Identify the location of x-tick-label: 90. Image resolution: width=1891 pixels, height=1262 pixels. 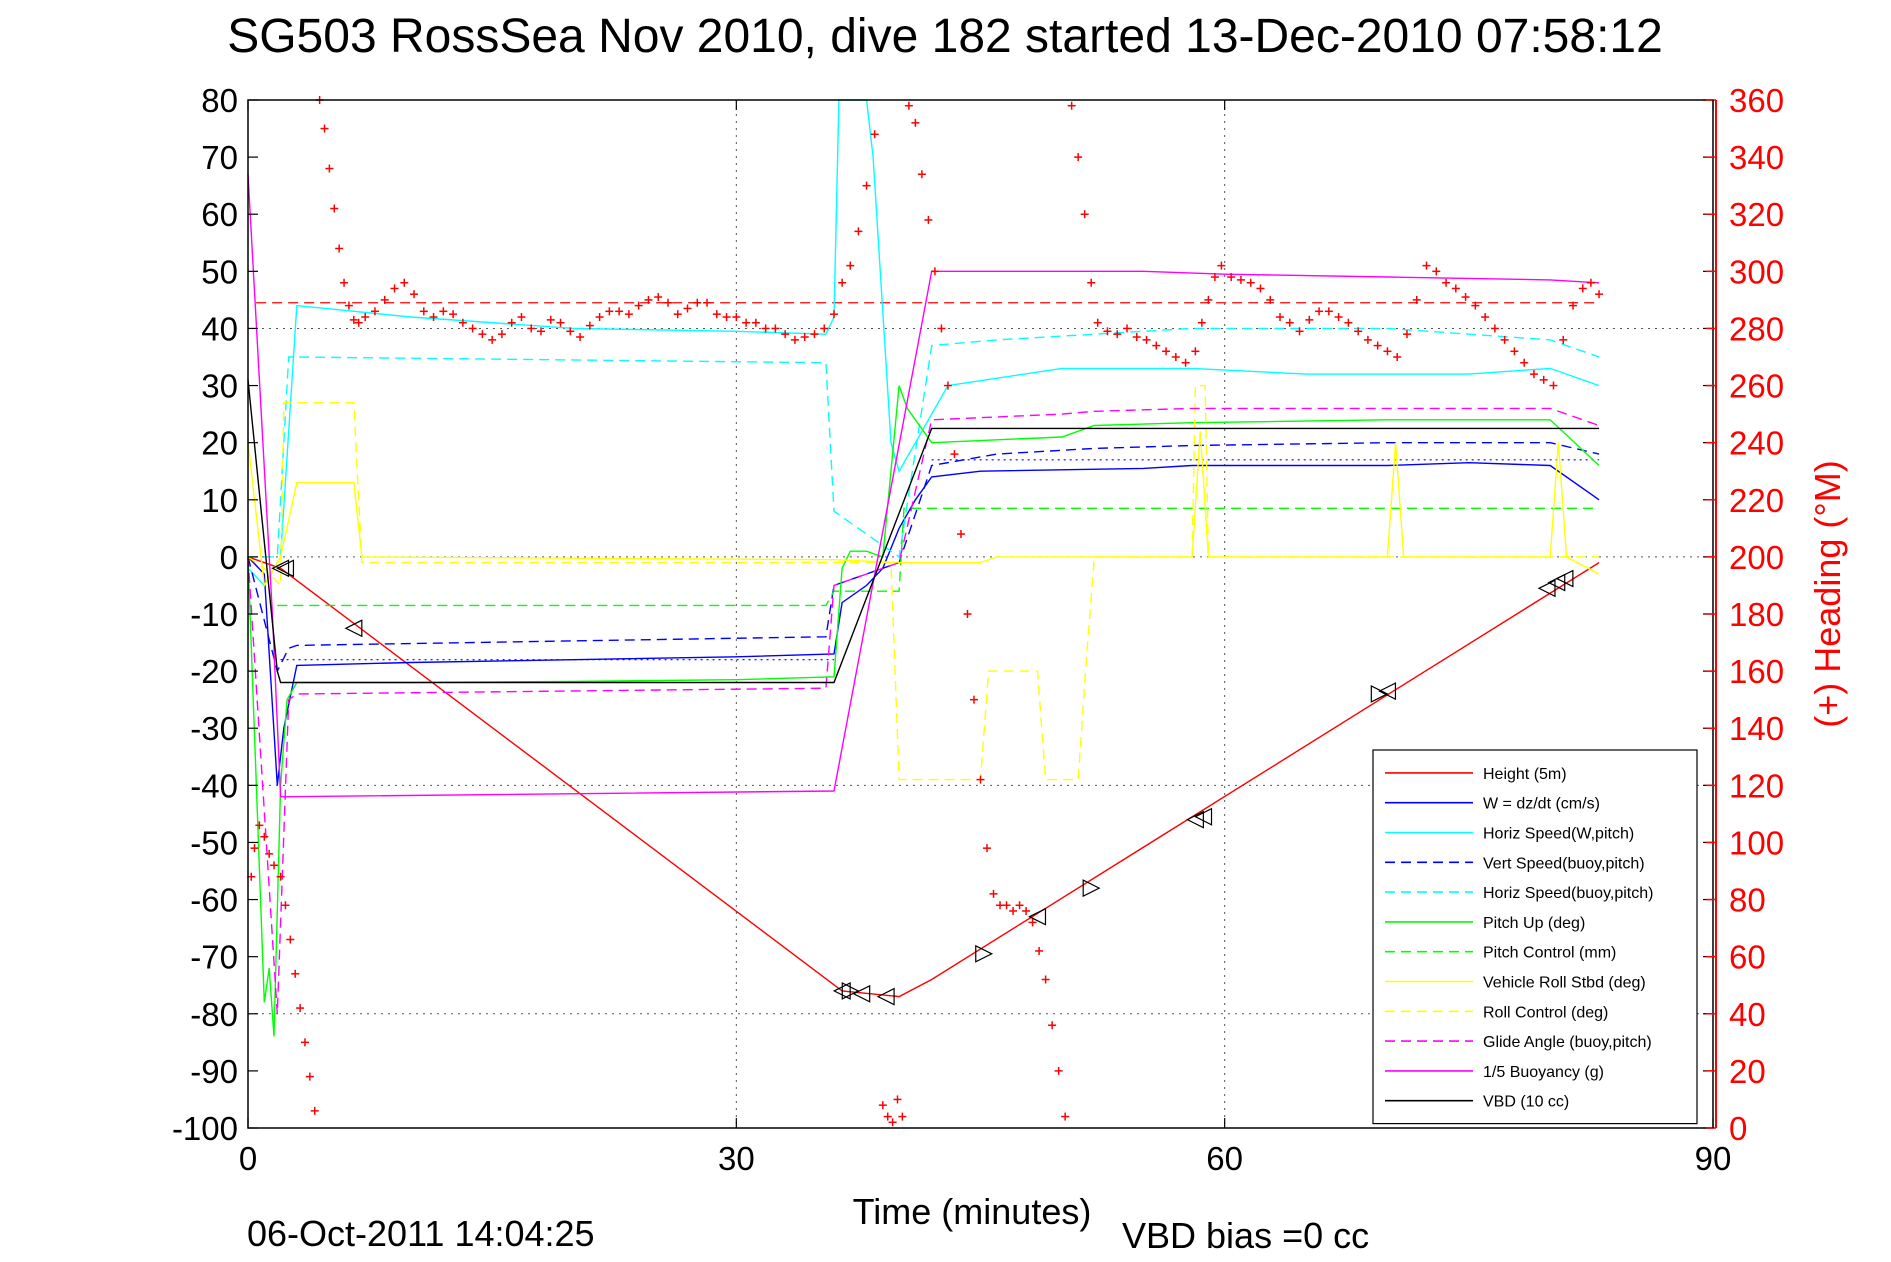
(1713, 1158).